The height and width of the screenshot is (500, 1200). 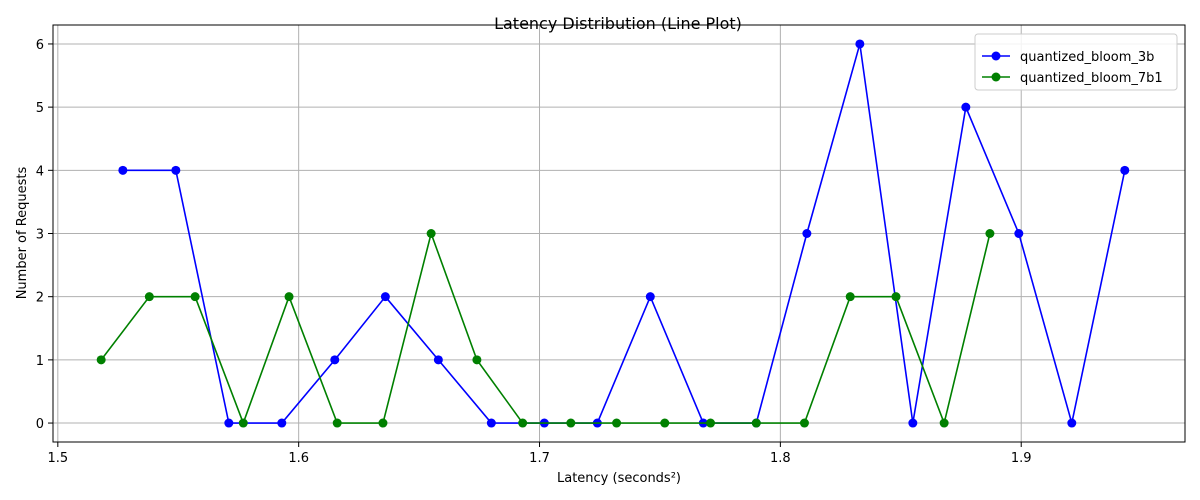 I want to click on x-tick-label: 1.6, so click(x=298, y=458).